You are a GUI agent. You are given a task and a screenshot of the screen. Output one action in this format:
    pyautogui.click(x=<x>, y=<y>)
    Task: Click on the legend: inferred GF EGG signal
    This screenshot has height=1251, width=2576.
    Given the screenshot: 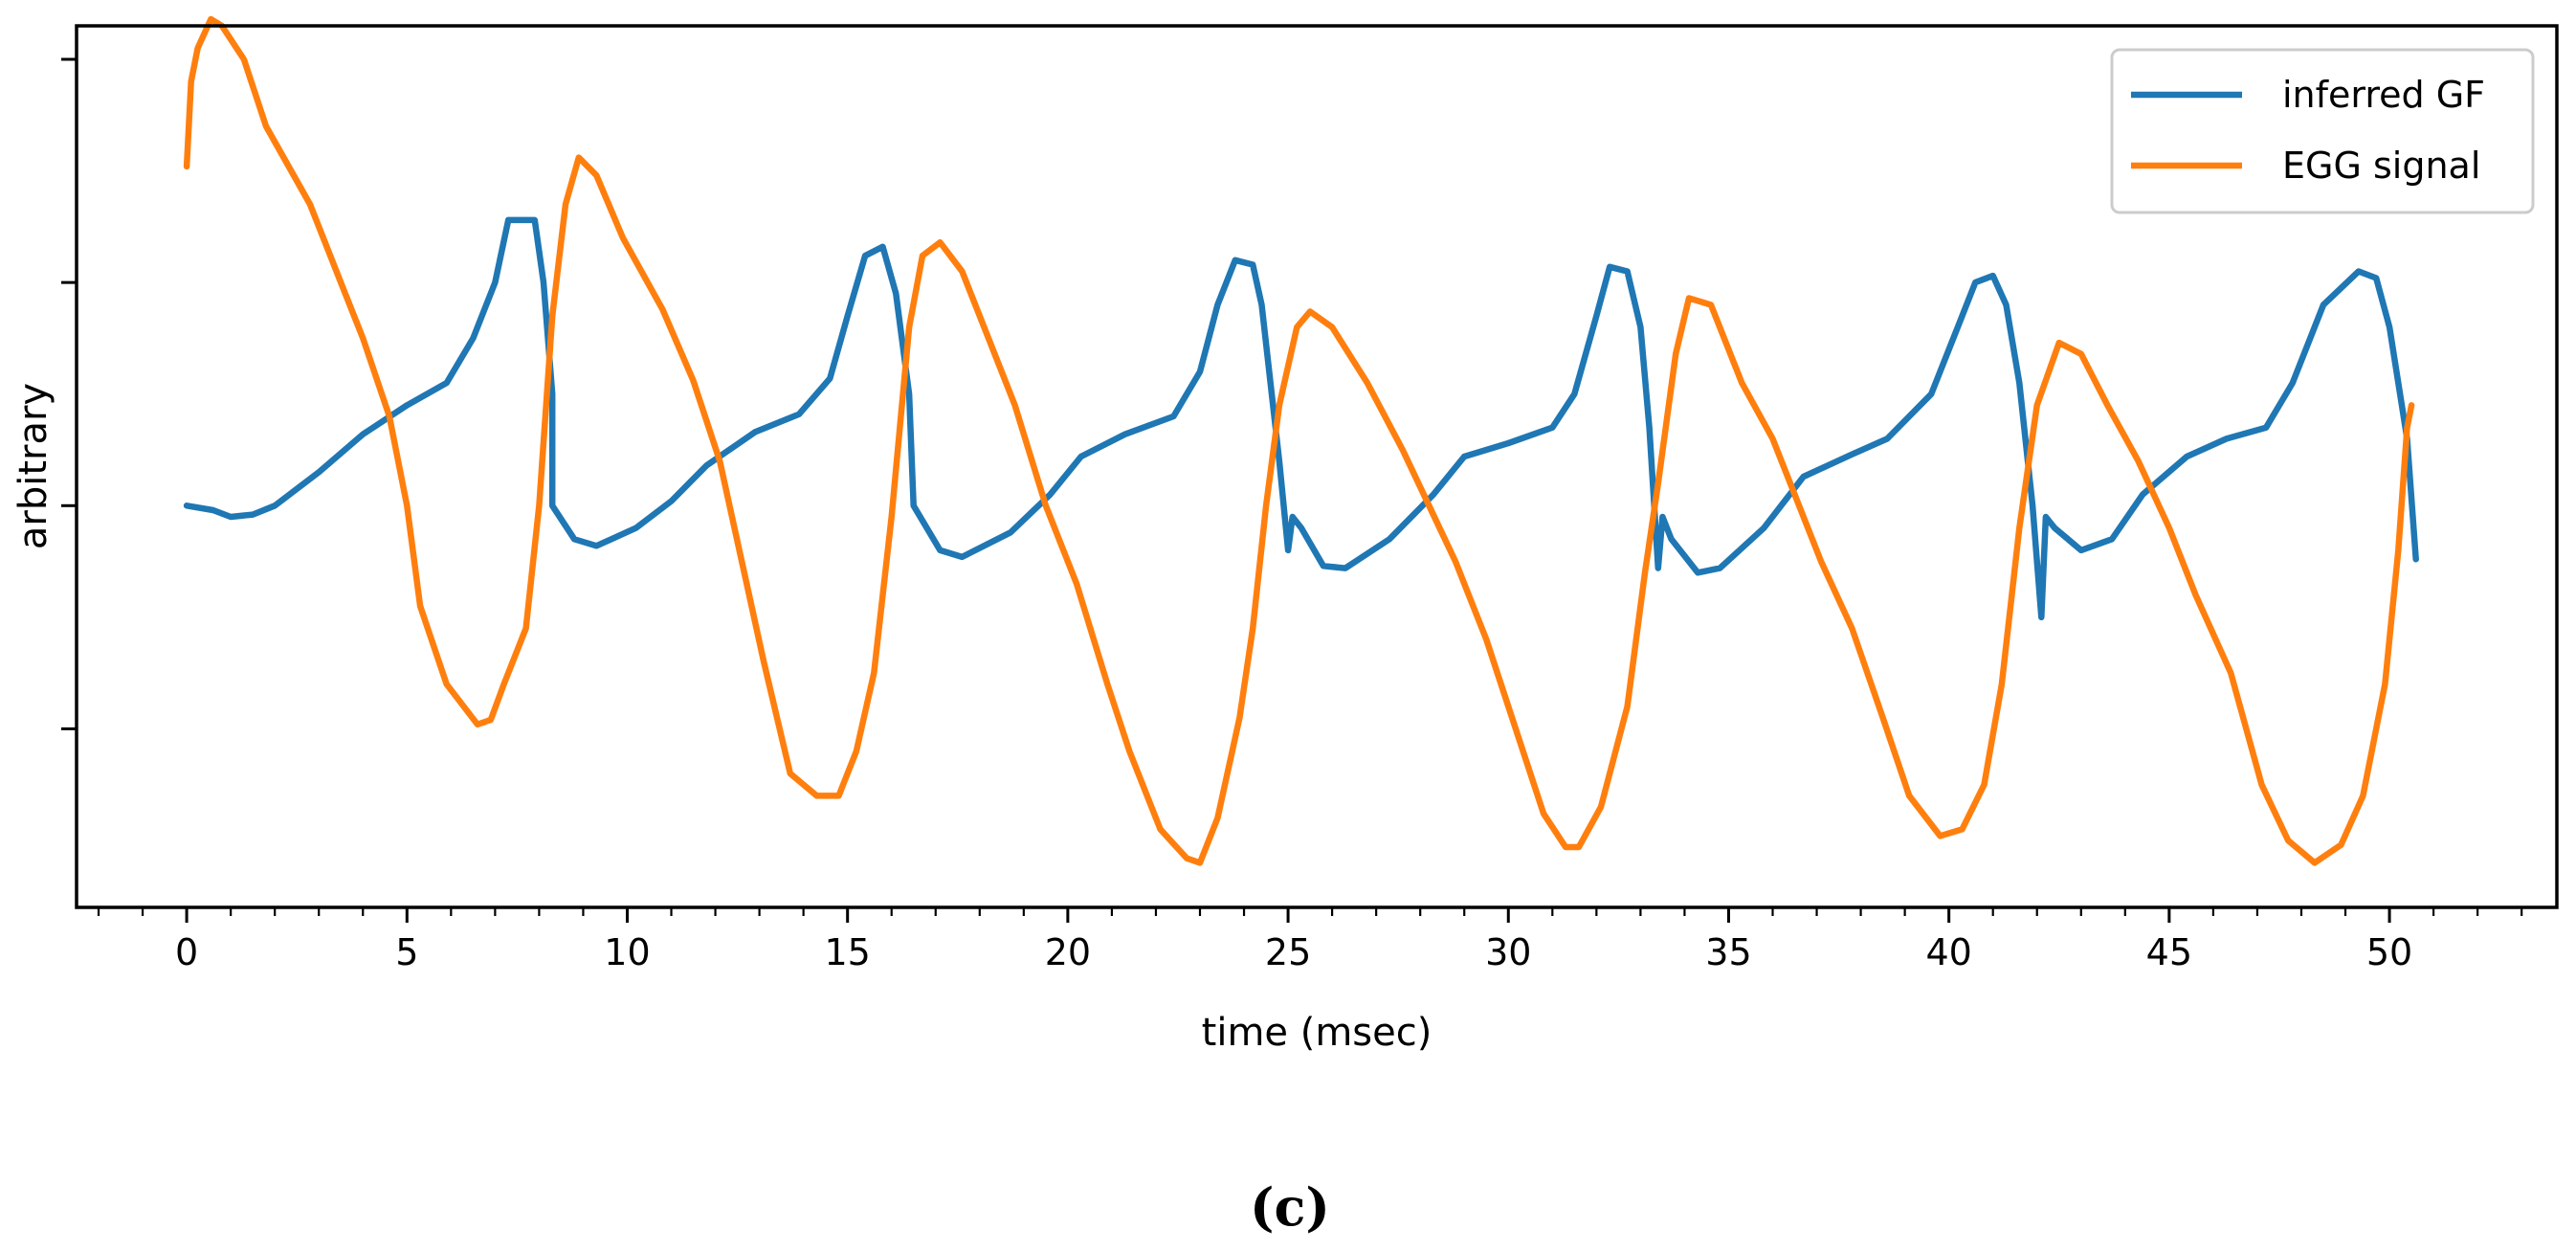 What is the action you would take?
    pyautogui.click(x=2322, y=131)
    